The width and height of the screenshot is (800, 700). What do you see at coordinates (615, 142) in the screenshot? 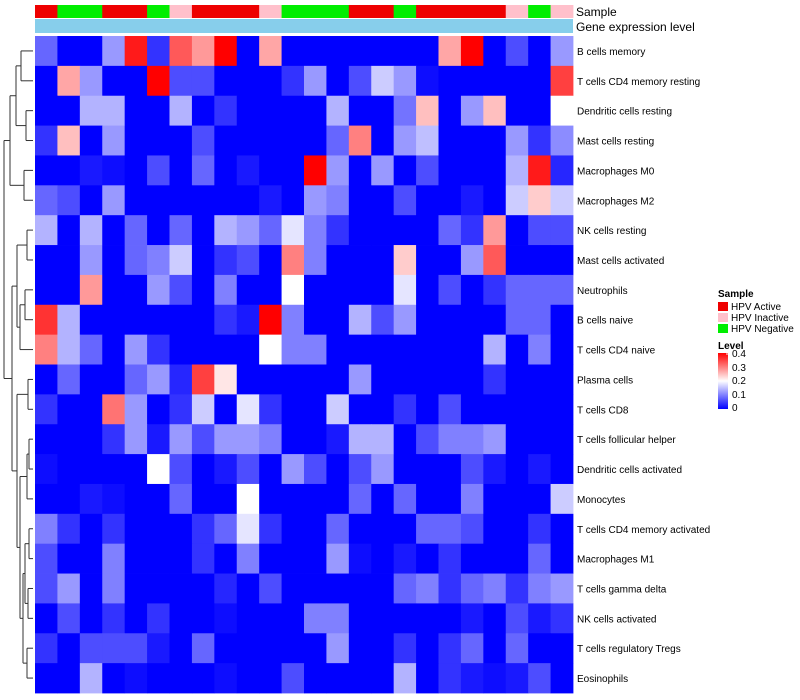
I see `row-label: Mast cells resting` at bounding box center [615, 142].